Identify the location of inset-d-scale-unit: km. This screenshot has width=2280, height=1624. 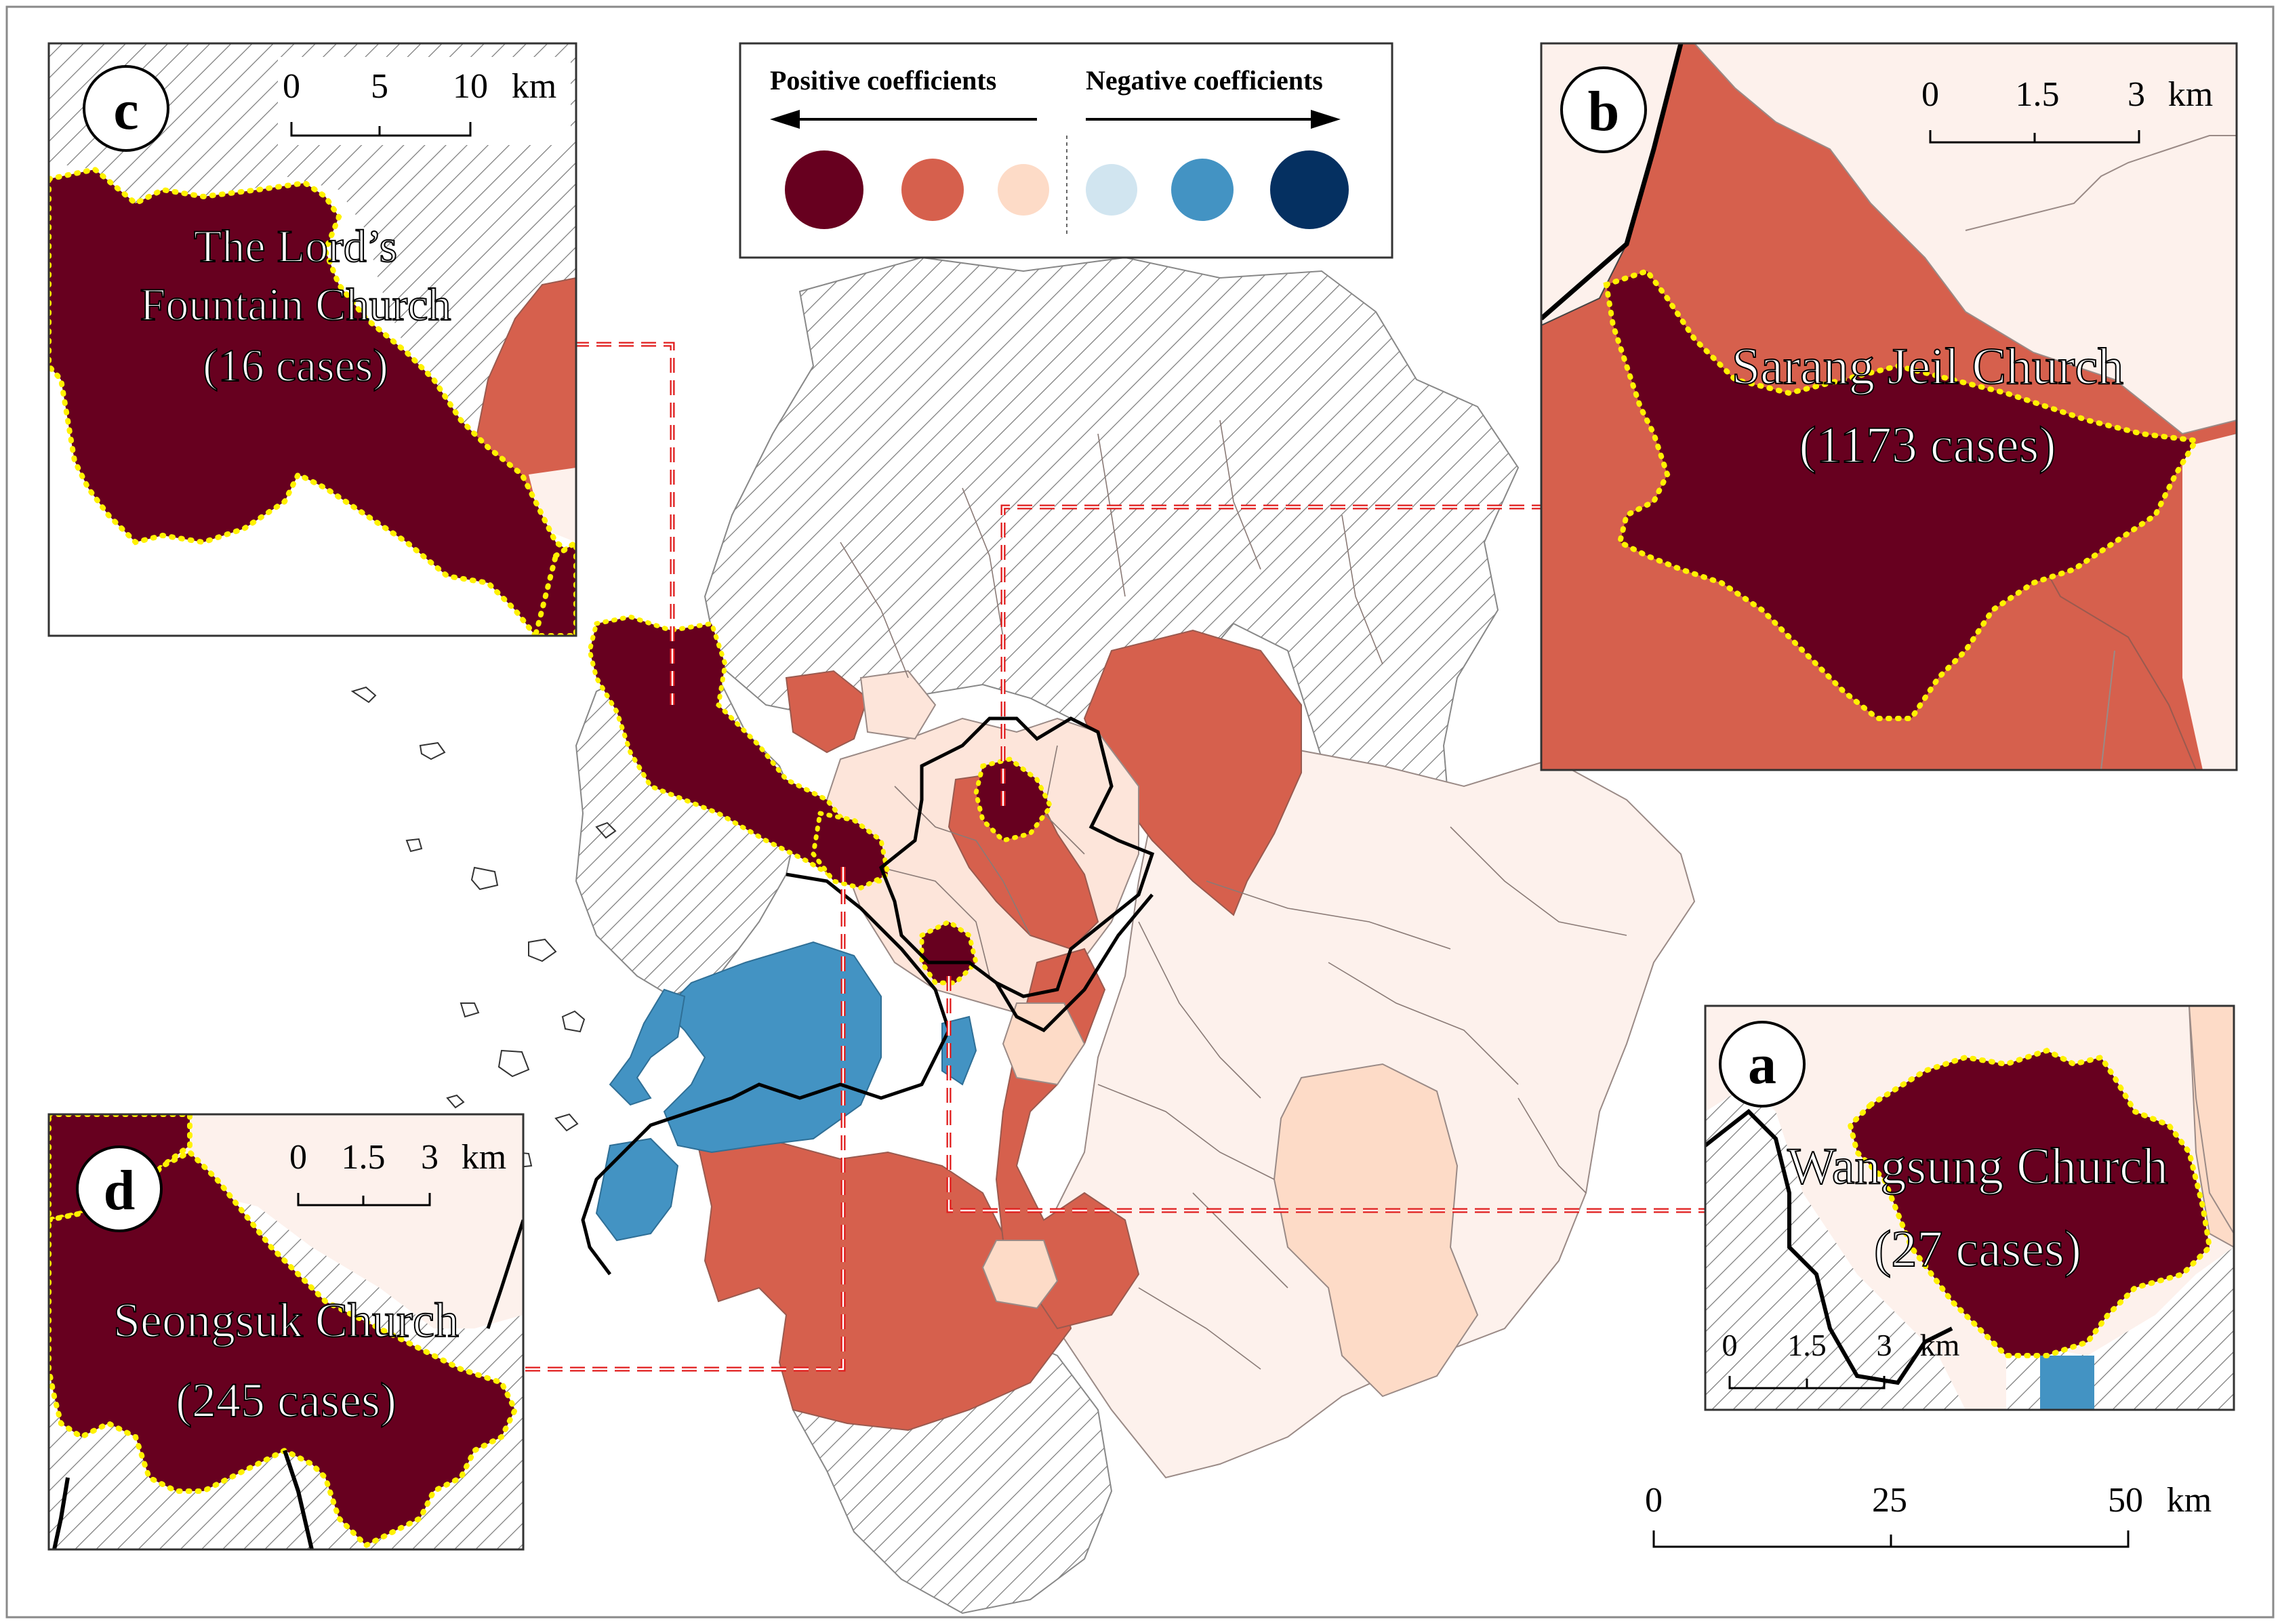
(484, 1157).